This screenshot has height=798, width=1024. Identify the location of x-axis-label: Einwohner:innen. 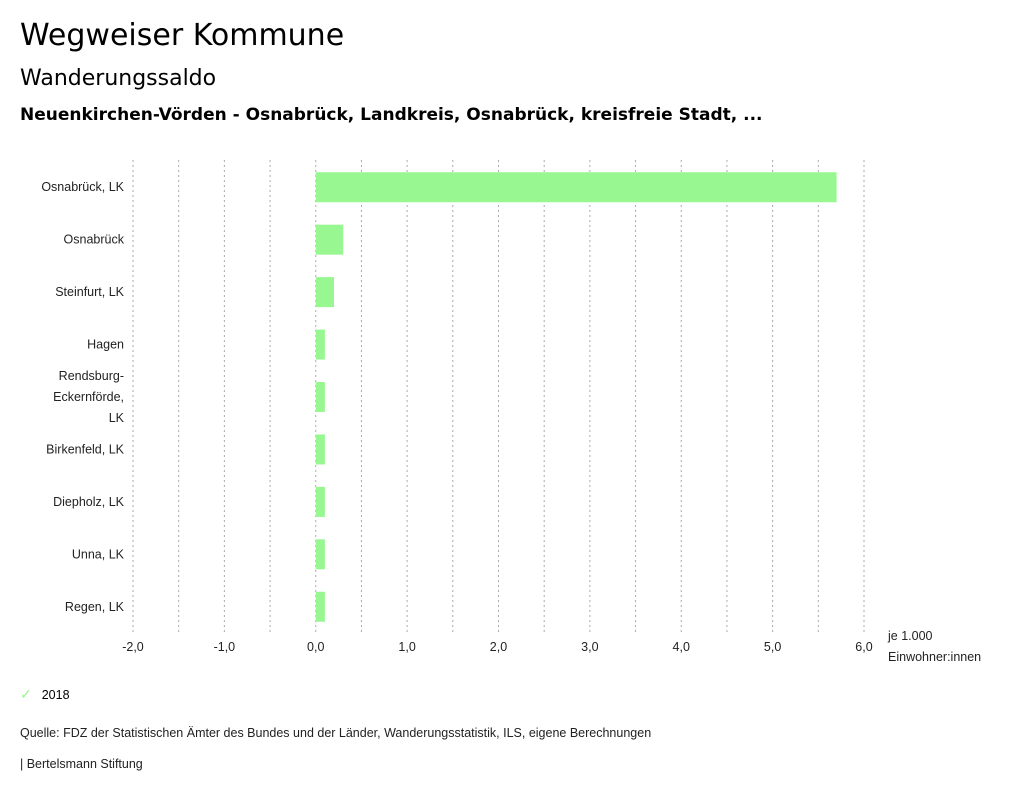
(934, 657).